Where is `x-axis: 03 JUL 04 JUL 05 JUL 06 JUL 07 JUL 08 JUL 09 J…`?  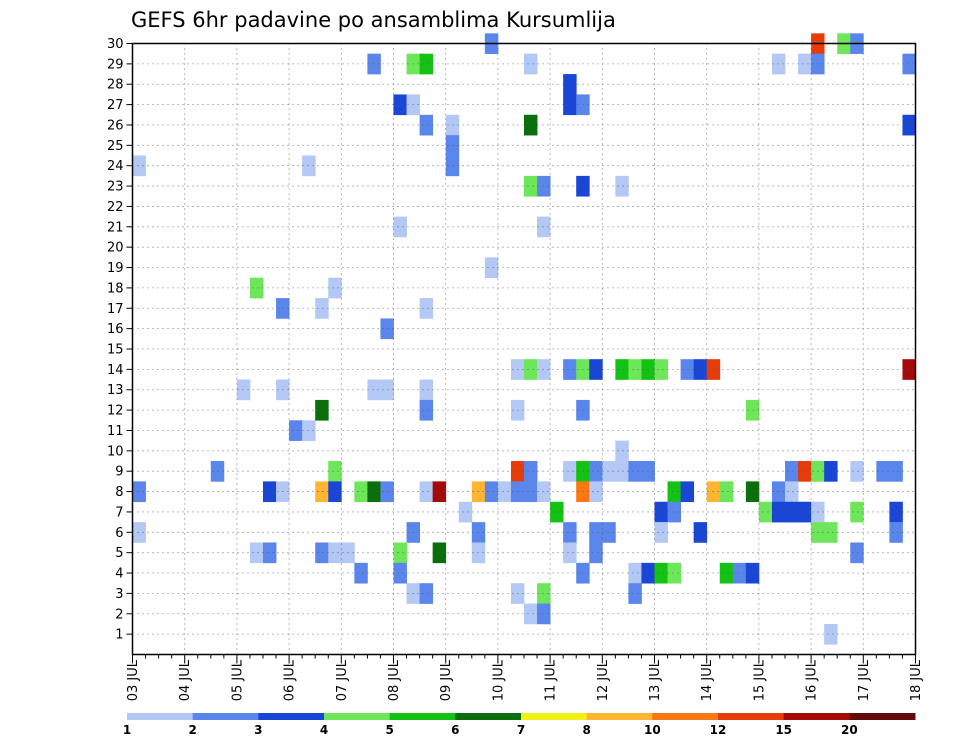
x-axis: 03 JUL 04 JUL 05 JUL 06 JUL 07 JUL 08 JUL 09 J… is located at coordinates (525, 677).